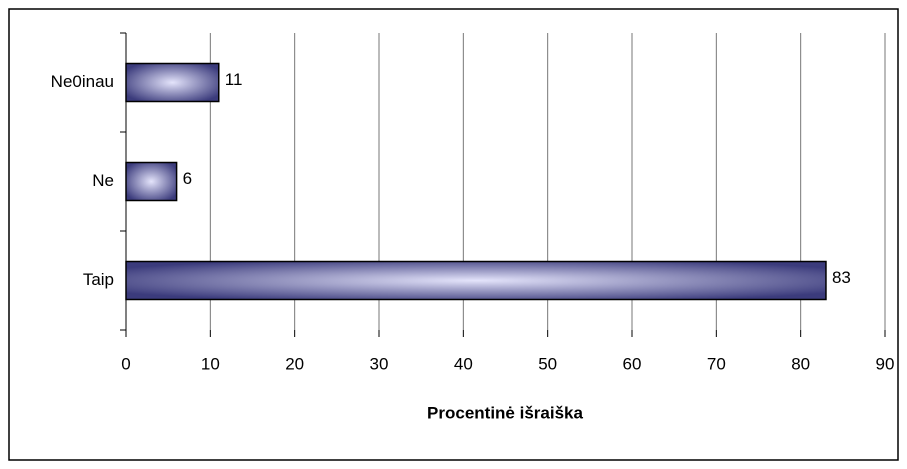  What do you see at coordinates (505, 412) in the screenshot?
I see `x-axis-title: Procentinė išraiška` at bounding box center [505, 412].